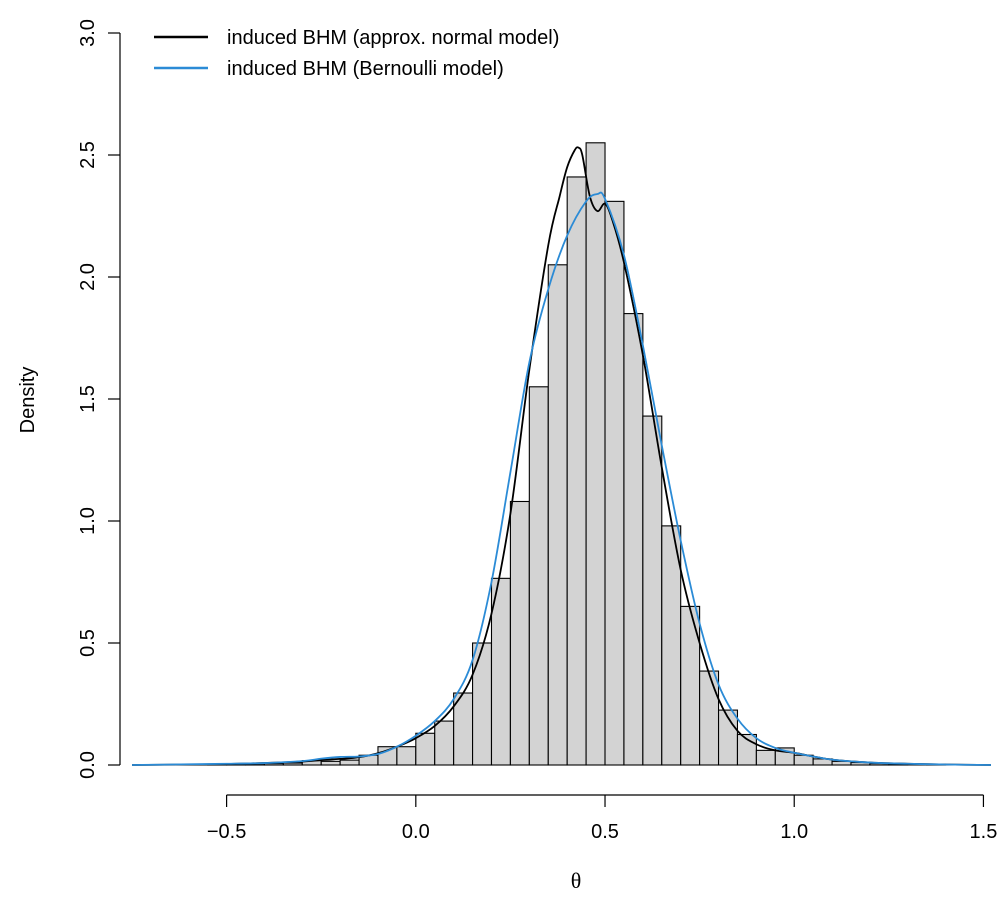 This screenshot has height=913, width=1003. I want to click on x-axis-title: θ, so click(576, 880).